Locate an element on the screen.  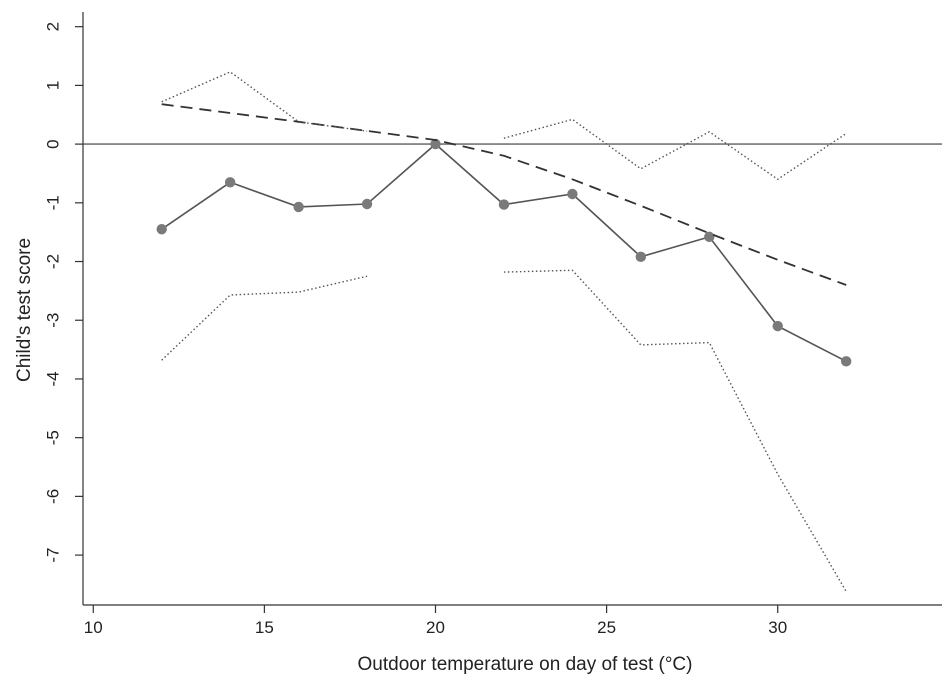
x-tick-label: 25 is located at coordinates (606, 627).